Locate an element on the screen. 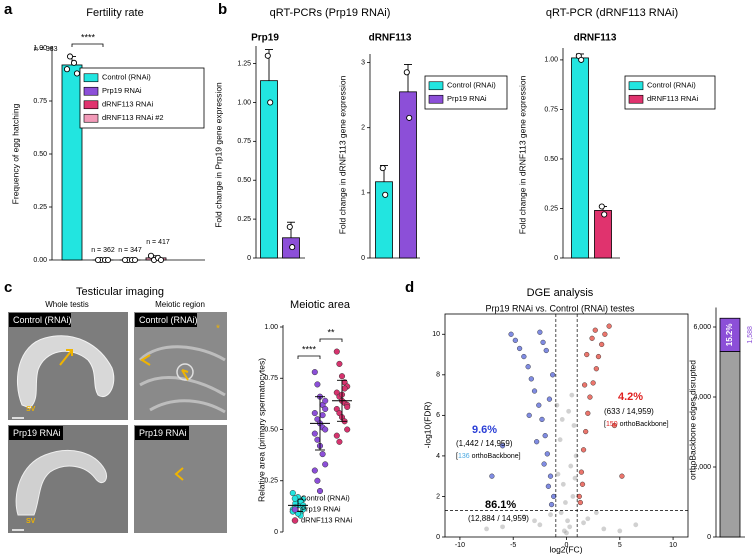 The image size is (755, 556). y-tick-label: 10 is located at coordinates (436, 334).